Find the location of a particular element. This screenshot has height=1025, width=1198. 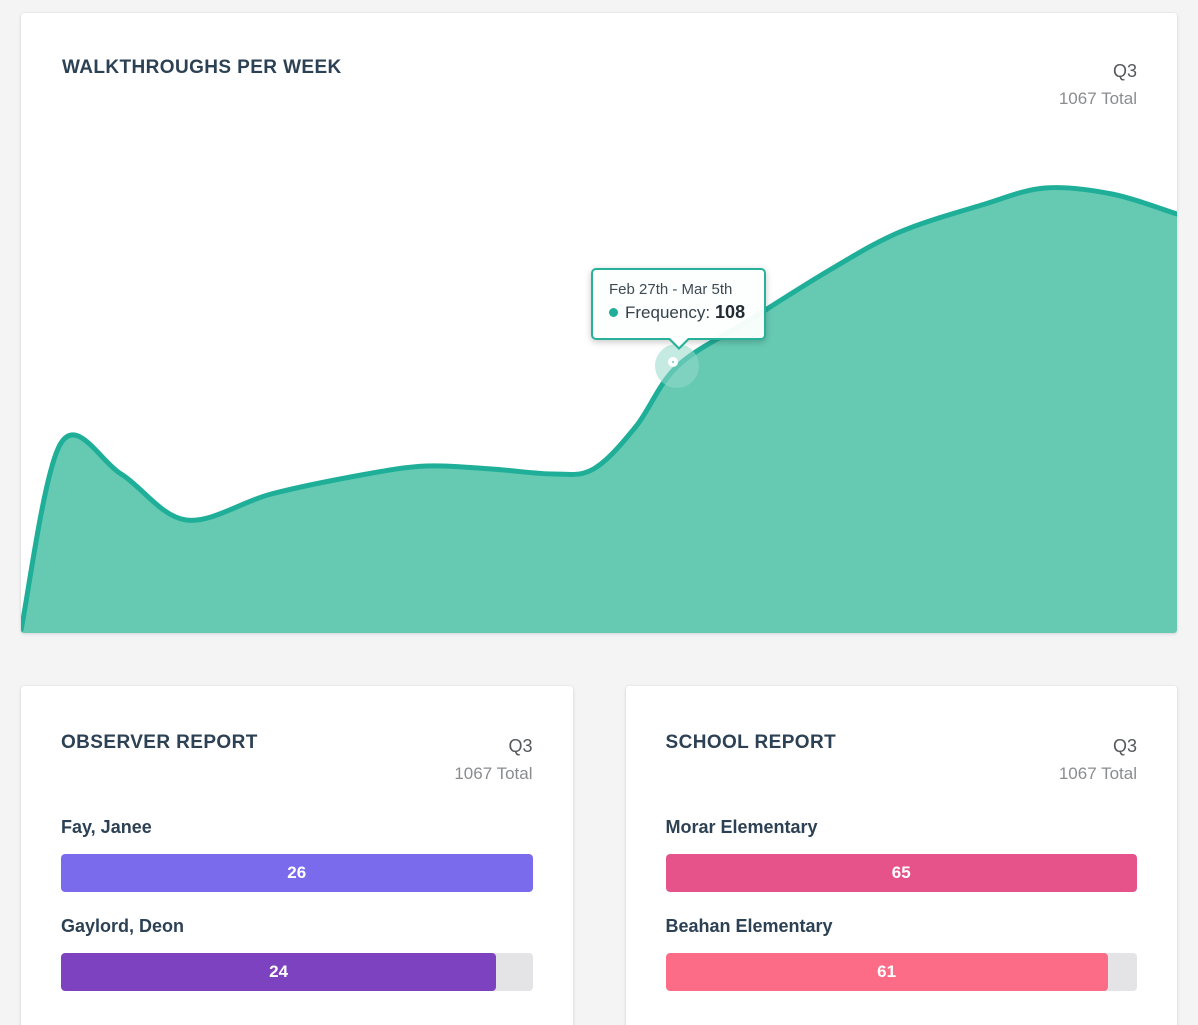

walkthroughs-card-header: WALKTHROUGHS PER WEEK Q3 1067 Total is located at coordinates (599, 63).